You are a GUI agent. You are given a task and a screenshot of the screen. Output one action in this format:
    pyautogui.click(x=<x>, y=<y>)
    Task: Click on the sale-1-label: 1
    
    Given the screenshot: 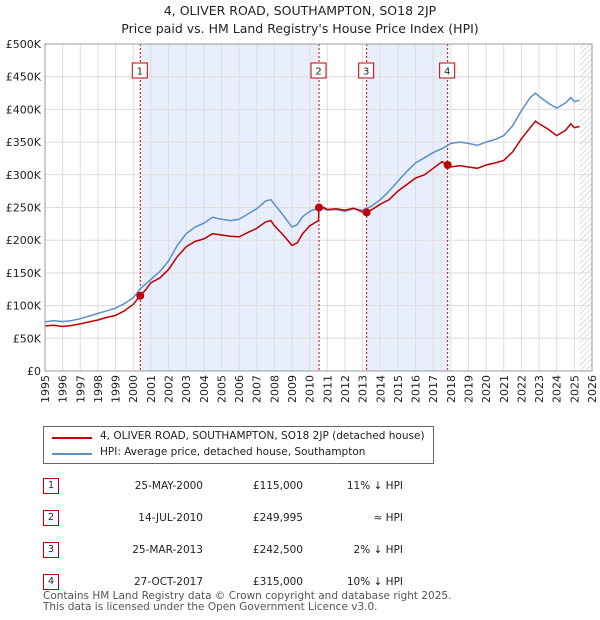 What is the action you would take?
    pyautogui.click(x=140, y=72)
    